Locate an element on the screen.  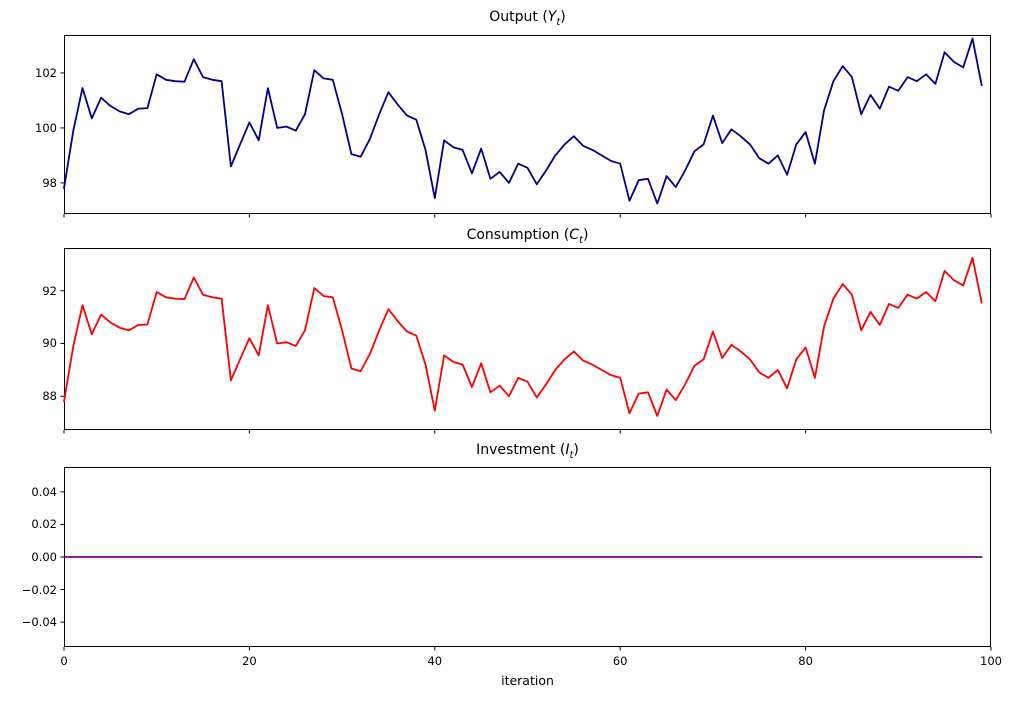
y-tick-label: 88 is located at coordinates (49, 396).